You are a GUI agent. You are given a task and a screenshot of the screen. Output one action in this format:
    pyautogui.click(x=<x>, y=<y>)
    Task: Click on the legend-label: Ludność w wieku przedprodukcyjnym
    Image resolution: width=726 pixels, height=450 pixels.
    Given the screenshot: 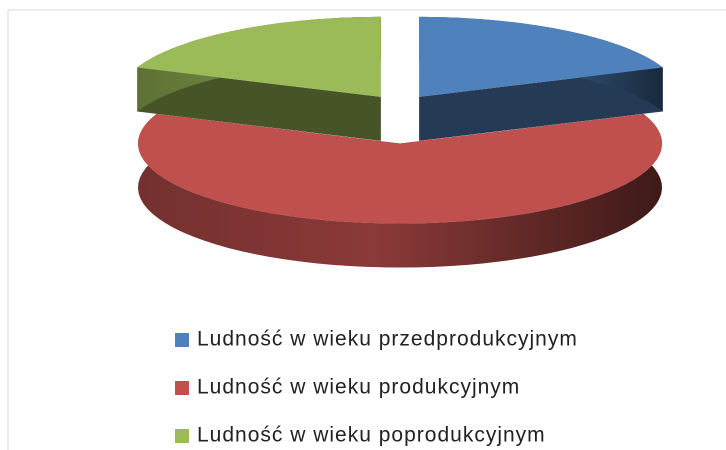 What is the action you would take?
    pyautogui.click(x=387, y=339)
    